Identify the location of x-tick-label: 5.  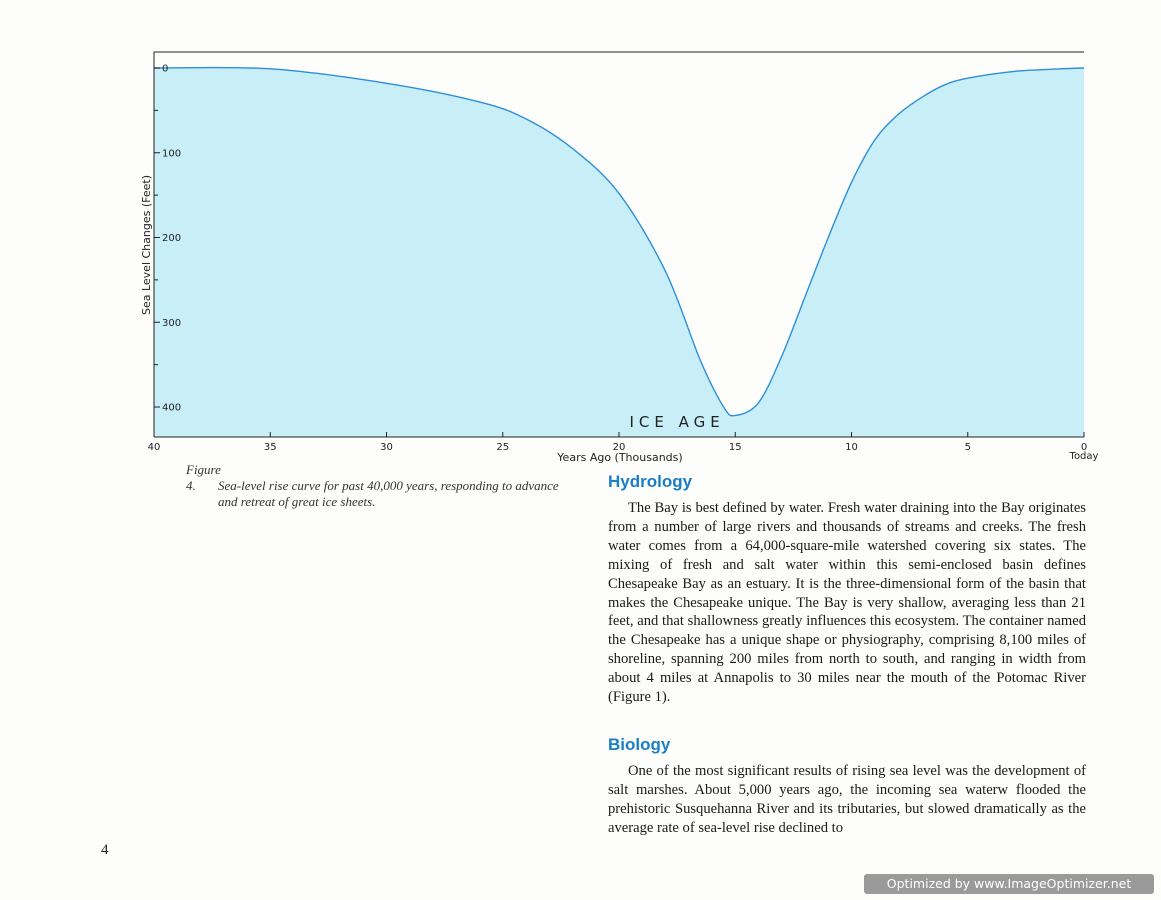
(968, 447).